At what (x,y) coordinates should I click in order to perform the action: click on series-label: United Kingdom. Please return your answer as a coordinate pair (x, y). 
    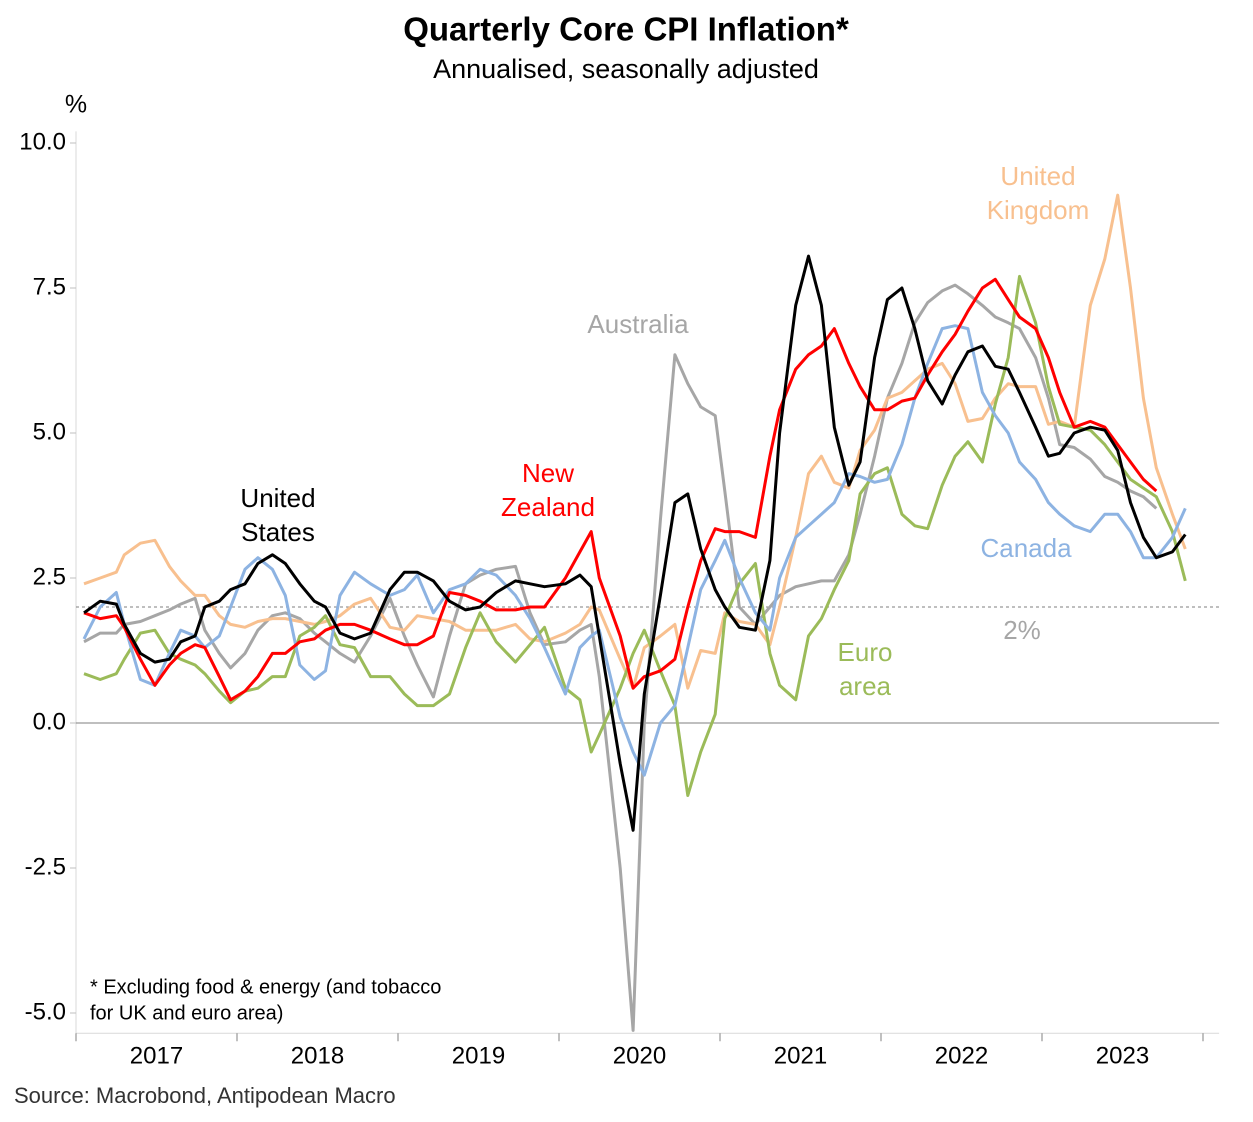
    Looking at the image, I should click on (1038, 193).